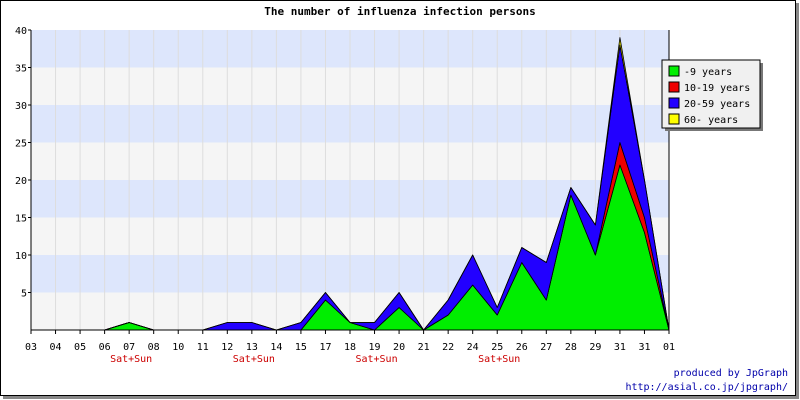 This screenshot has width=800, height=400. What do you see at coordinates (21, 144) in the screenshot?
I see `y-tick-label-4: 25` at bounding box center [21, 144].